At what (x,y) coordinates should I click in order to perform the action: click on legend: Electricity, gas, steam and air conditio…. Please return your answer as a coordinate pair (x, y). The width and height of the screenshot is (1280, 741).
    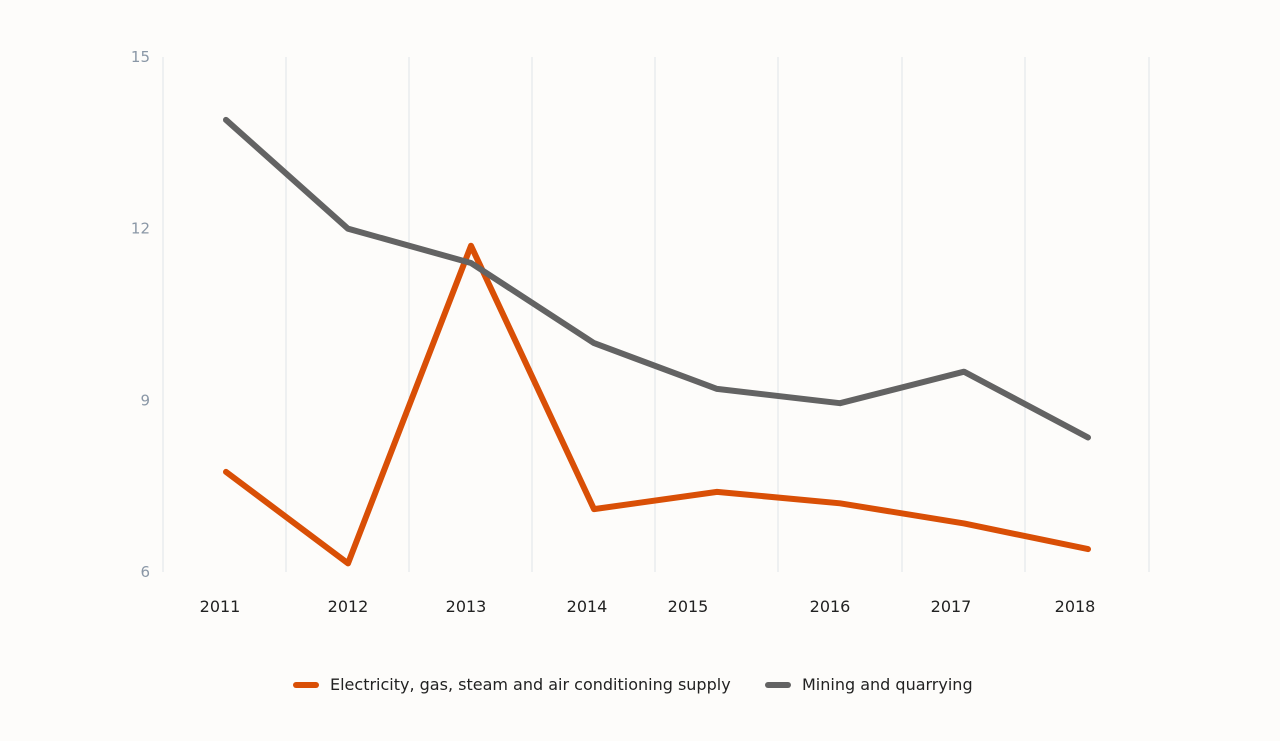
    Looking at the image, I should click on (633, 684).